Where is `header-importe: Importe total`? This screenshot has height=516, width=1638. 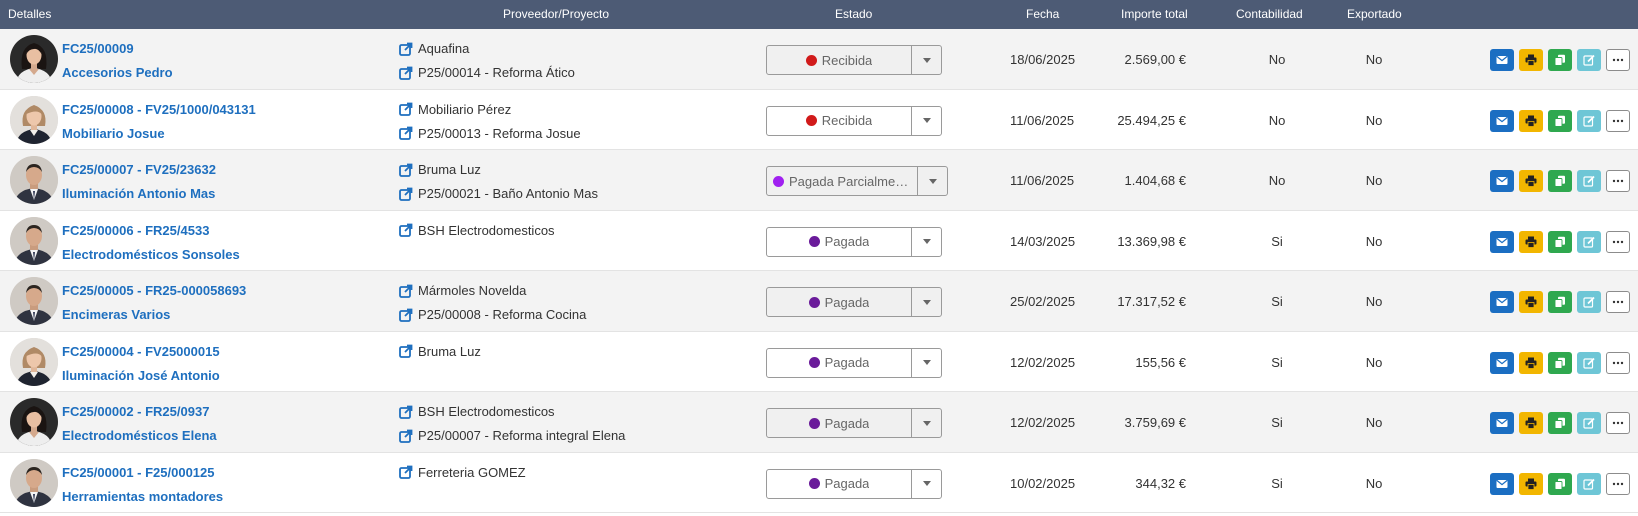 header-importe: Importe total is located at coordinates (1154, 14).